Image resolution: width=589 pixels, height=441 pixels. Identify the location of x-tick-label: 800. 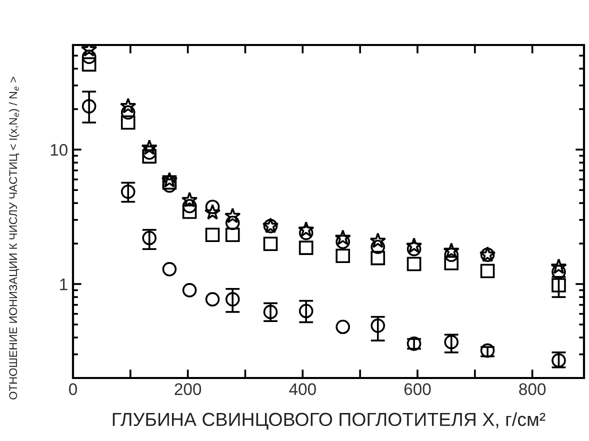
(532, 389).